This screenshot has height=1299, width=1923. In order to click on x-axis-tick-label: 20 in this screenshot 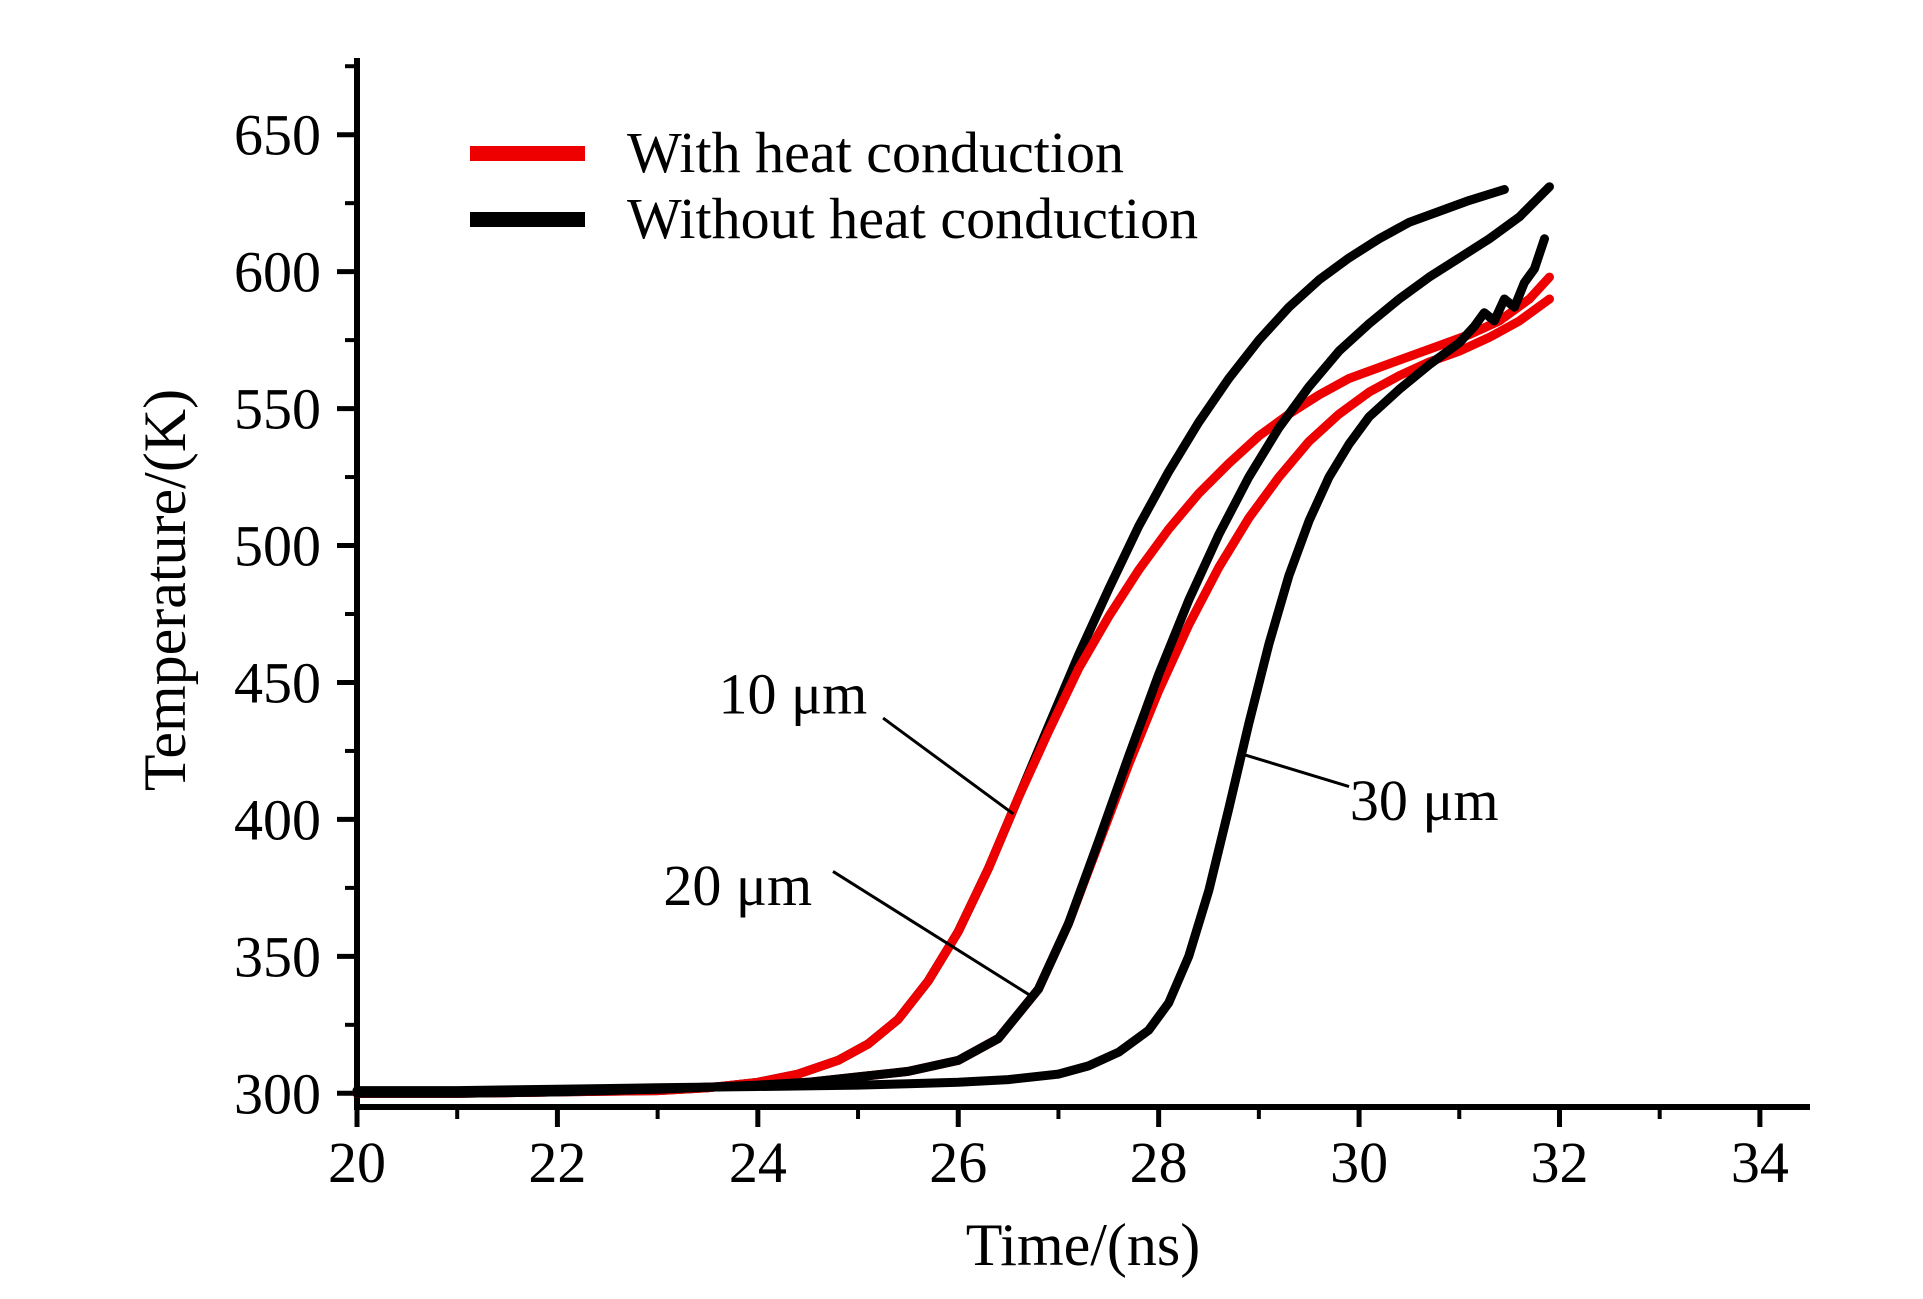, I will do `click(357, 1162)`.